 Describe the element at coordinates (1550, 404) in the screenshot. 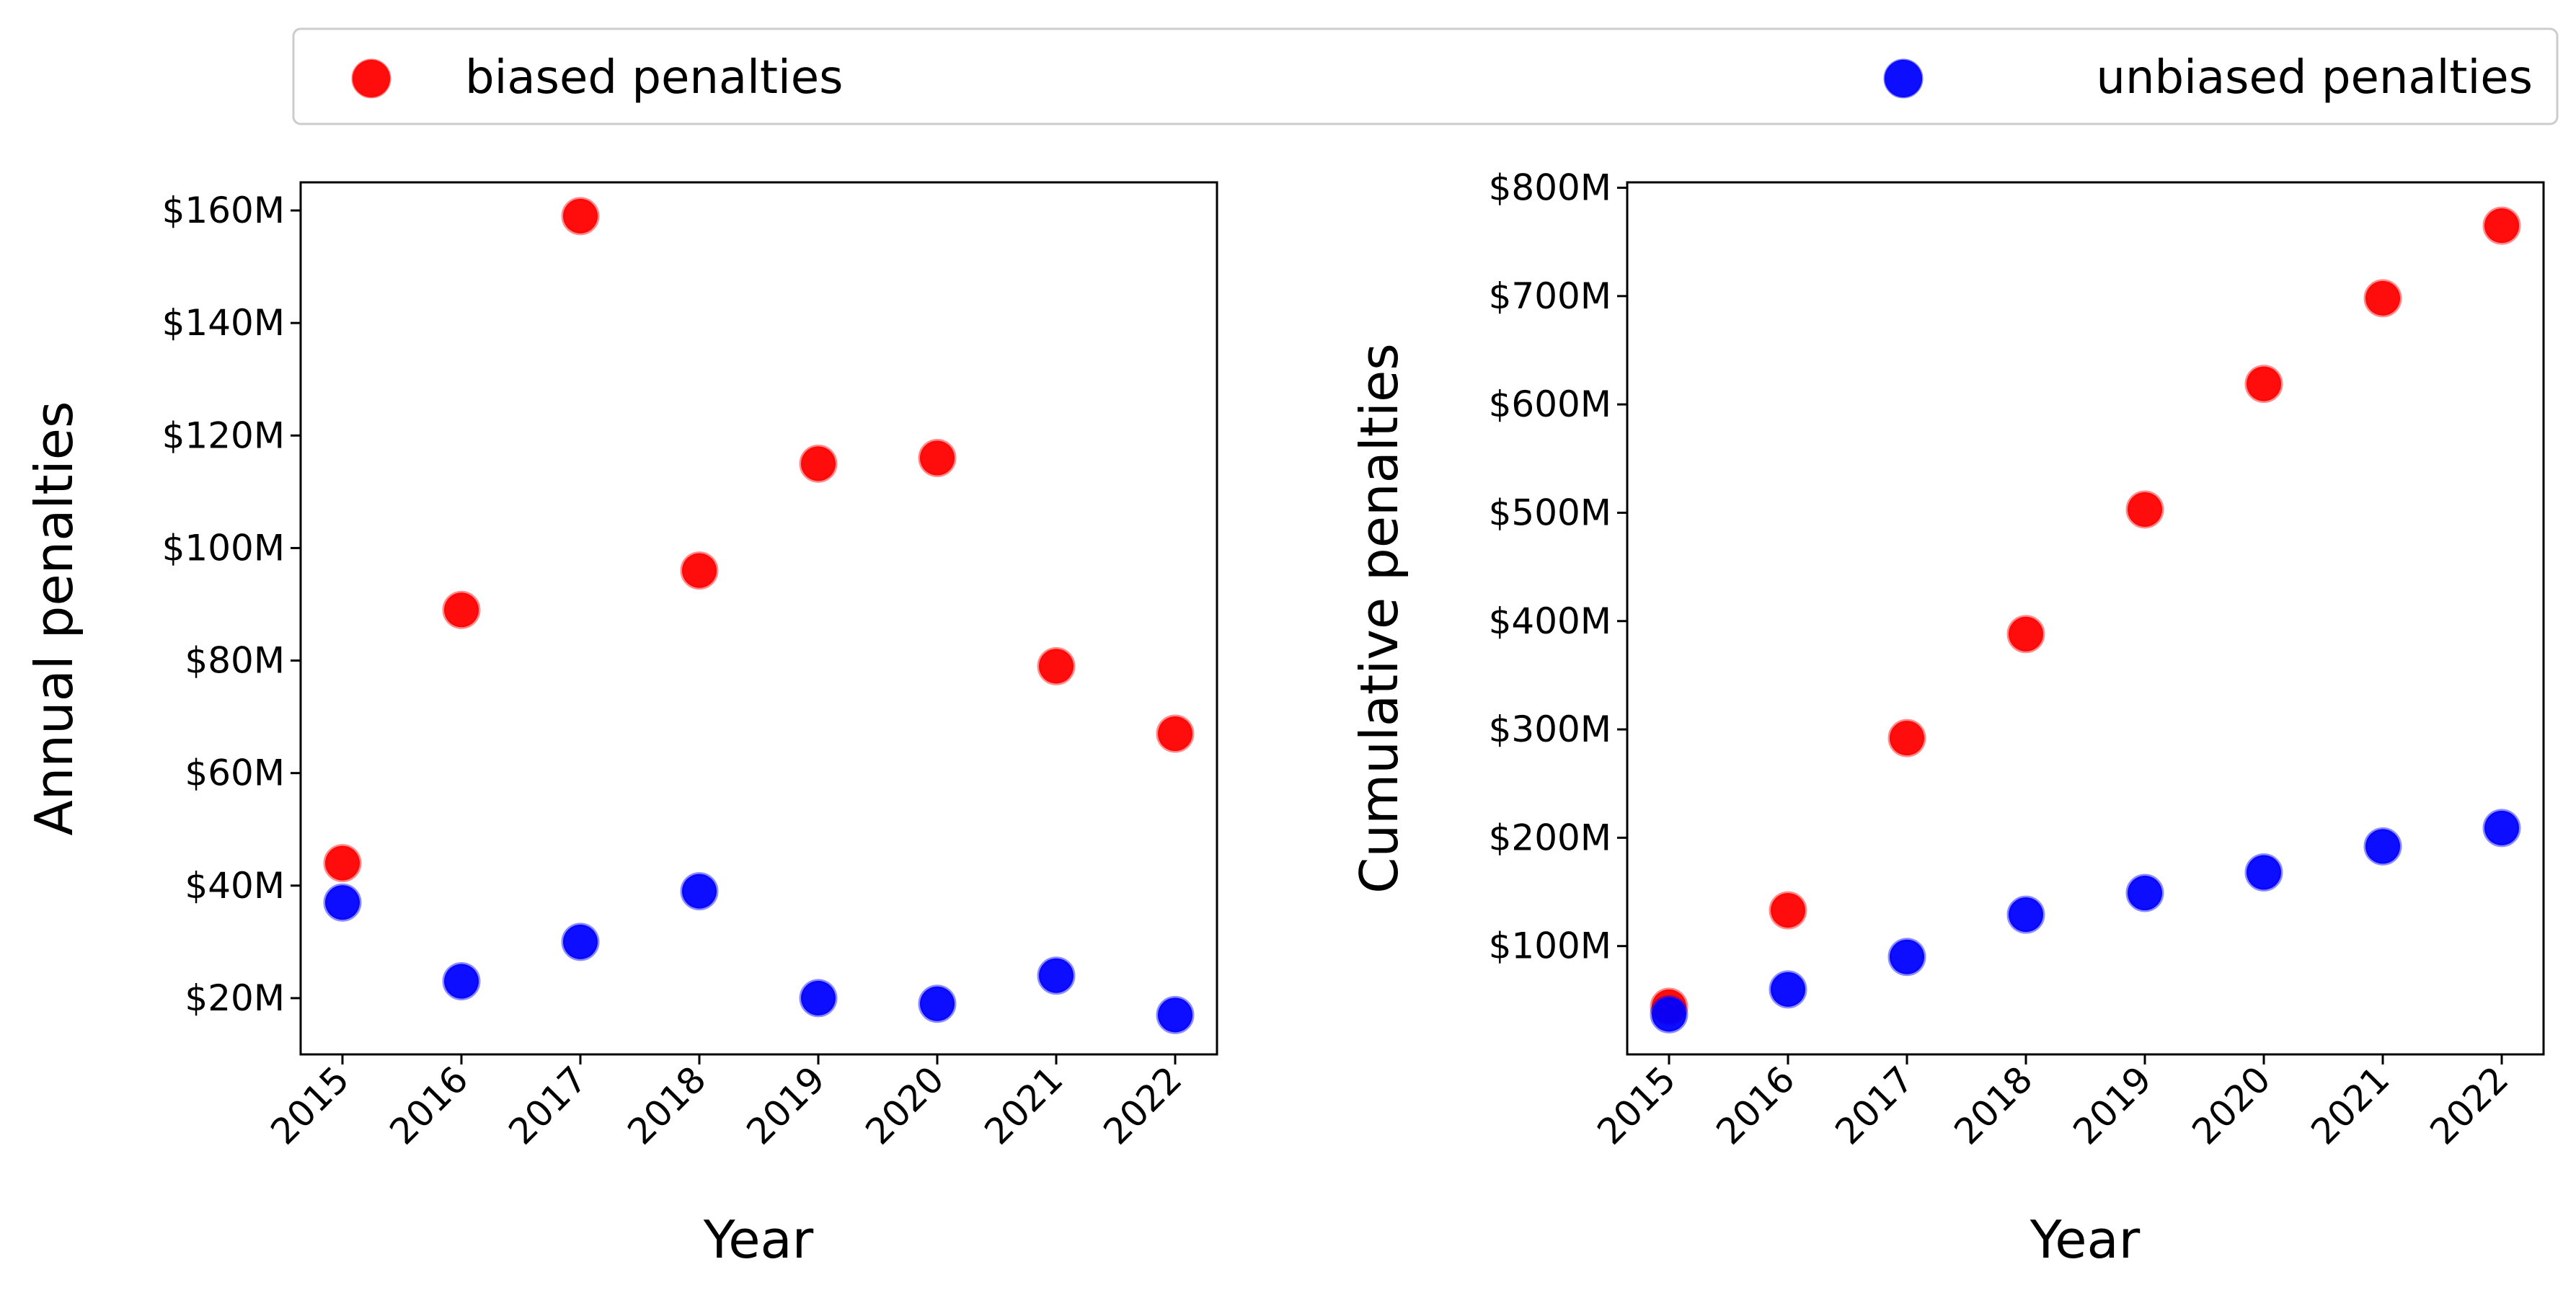

I see `y-tick-label: $600M` at that location.